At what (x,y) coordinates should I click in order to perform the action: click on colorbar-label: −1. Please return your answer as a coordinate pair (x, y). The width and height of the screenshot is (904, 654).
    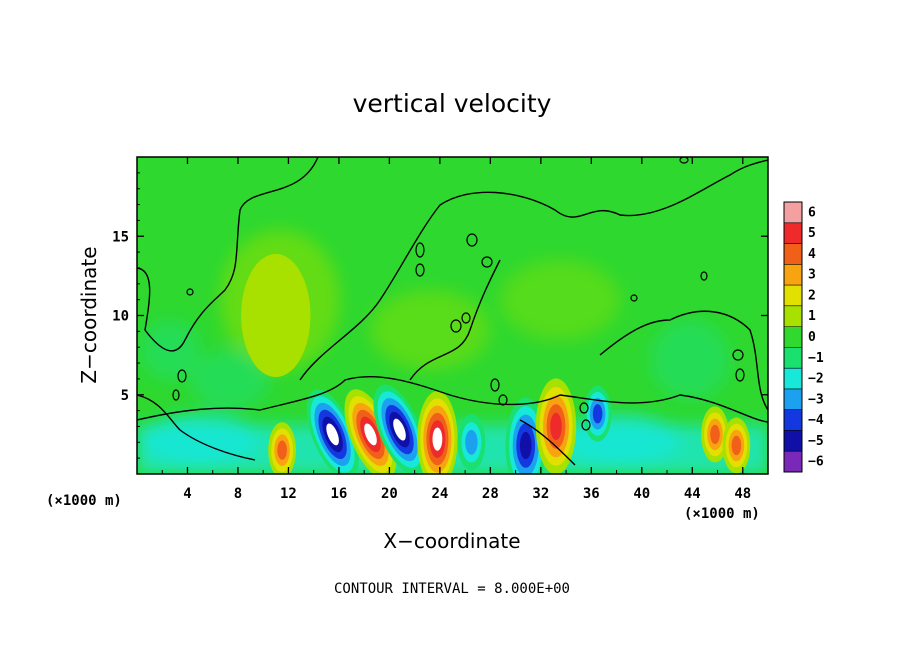
    Looking at the image, I should click on (816, 358).